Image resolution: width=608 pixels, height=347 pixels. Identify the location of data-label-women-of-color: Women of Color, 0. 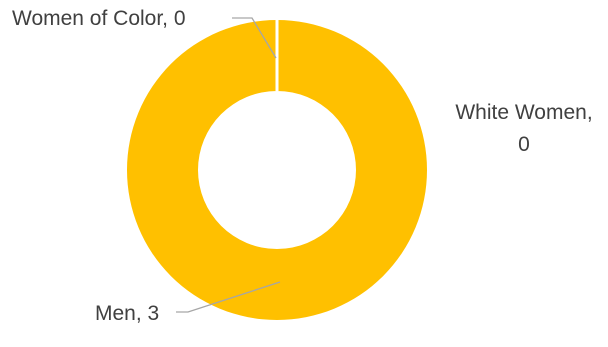
(99, 18).